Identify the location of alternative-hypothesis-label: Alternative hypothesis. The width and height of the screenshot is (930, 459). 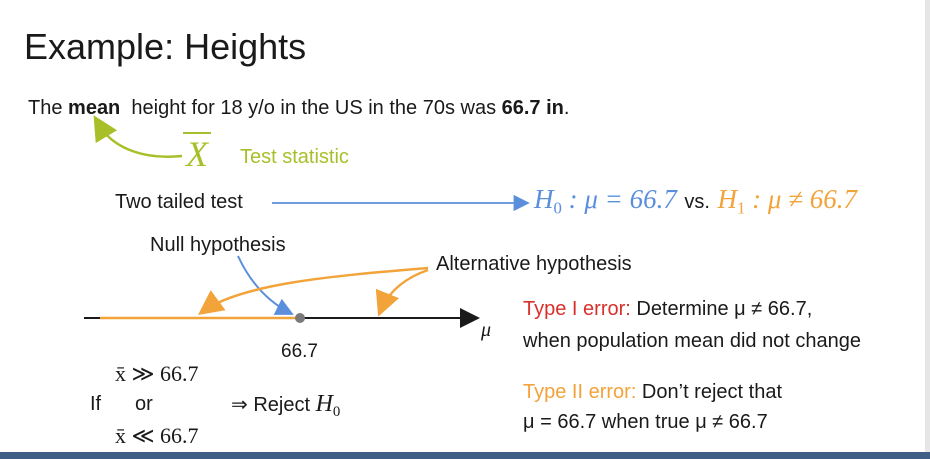
(534, 264).